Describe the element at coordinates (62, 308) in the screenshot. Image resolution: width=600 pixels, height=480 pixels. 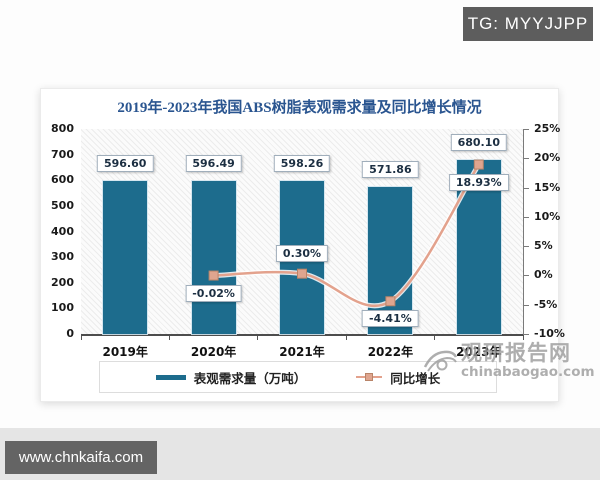
I see `left-axis-tick: 100` at that location.